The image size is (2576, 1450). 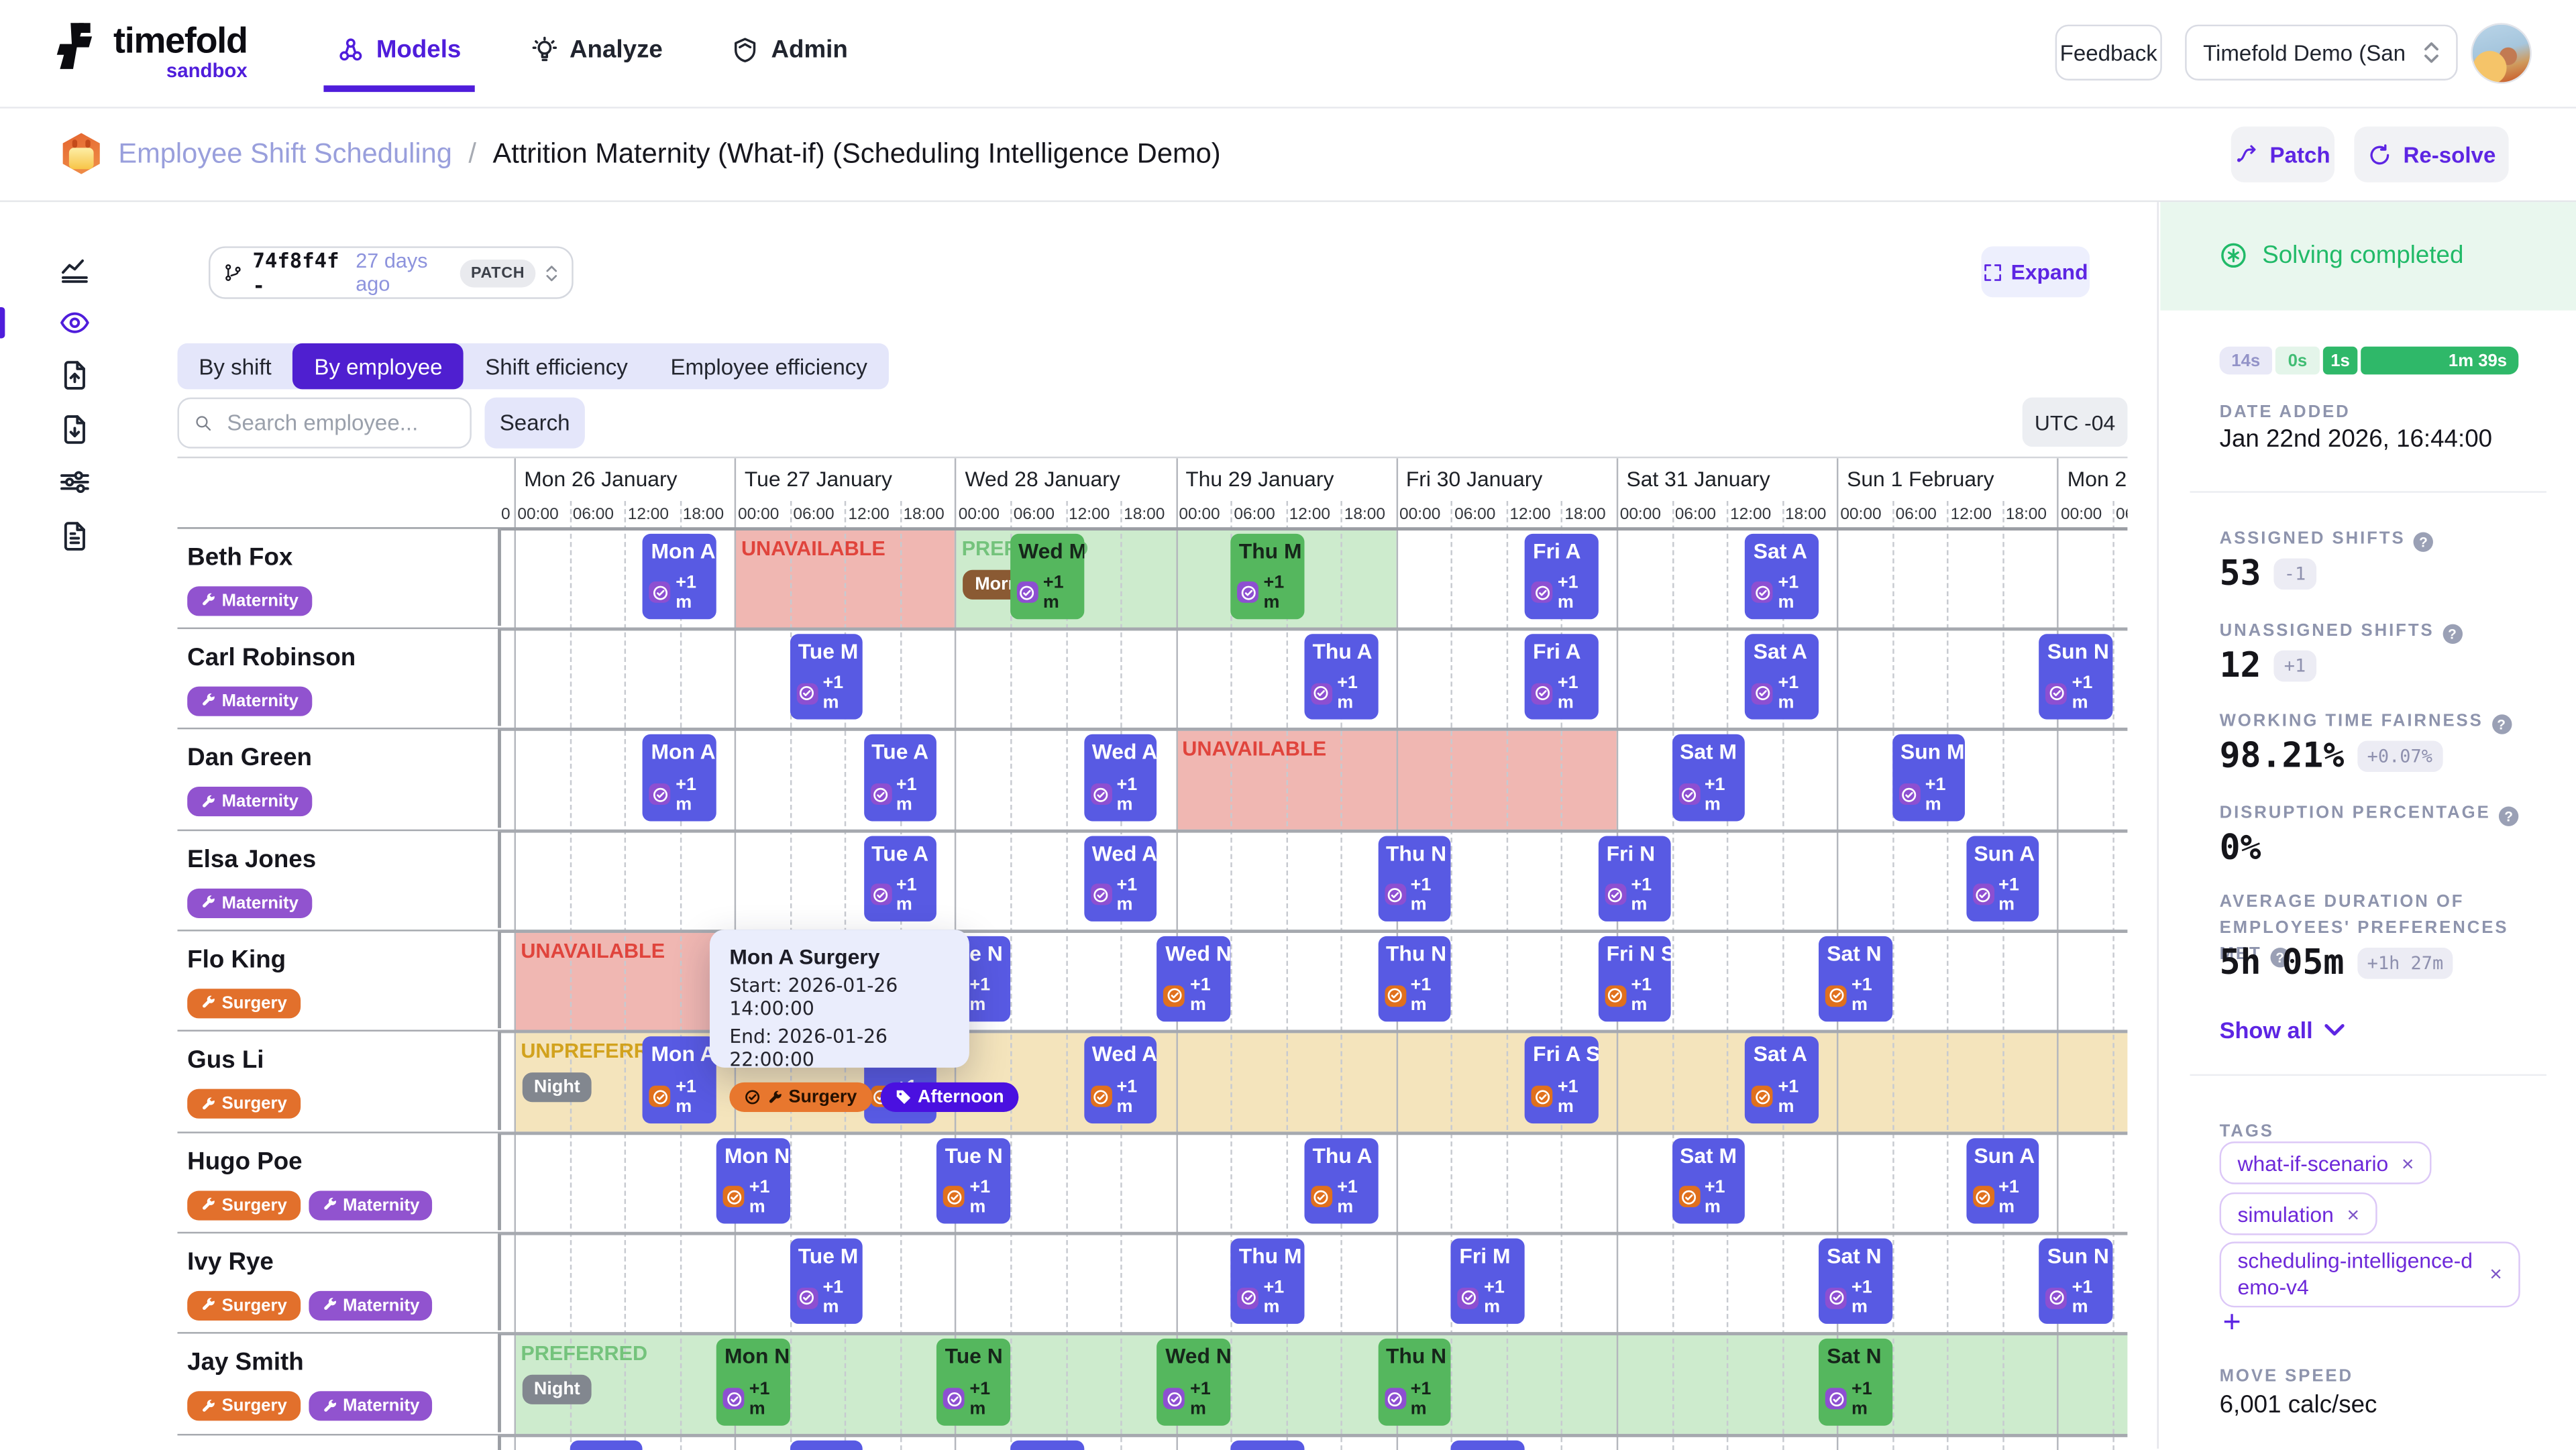 What do you see at coordinates (1708, 752) in the screenshot?
I see `shift-label: Sat M` at bounding box center [1708, 752].